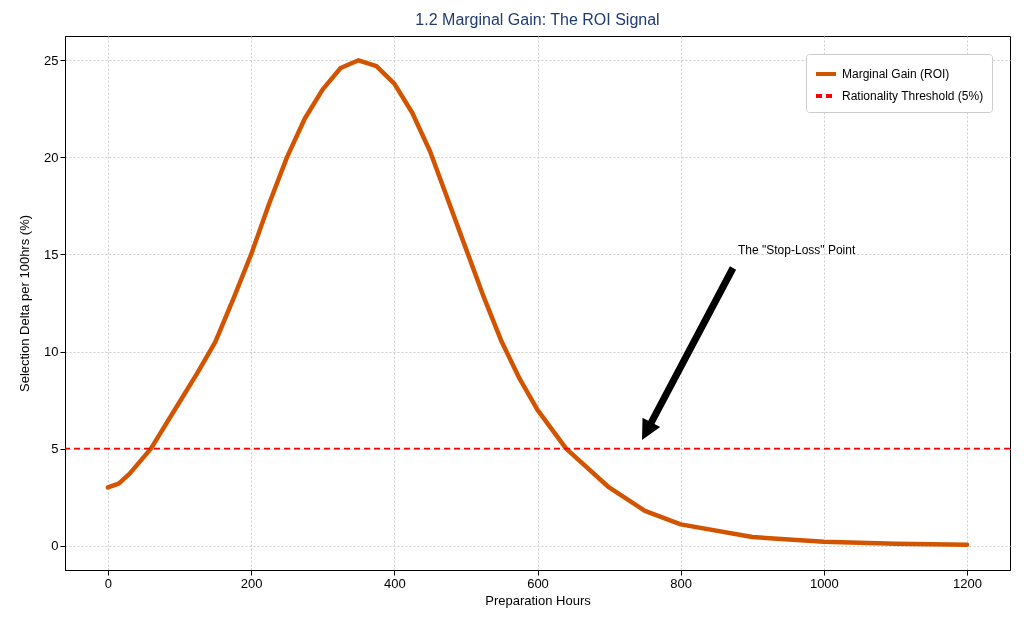 Image resolution: width=1032 pixels, height=618 pixels. Describe the element at coordinates (538, 583) in the screenshot. I see `x-tick-label: 600` at that location.